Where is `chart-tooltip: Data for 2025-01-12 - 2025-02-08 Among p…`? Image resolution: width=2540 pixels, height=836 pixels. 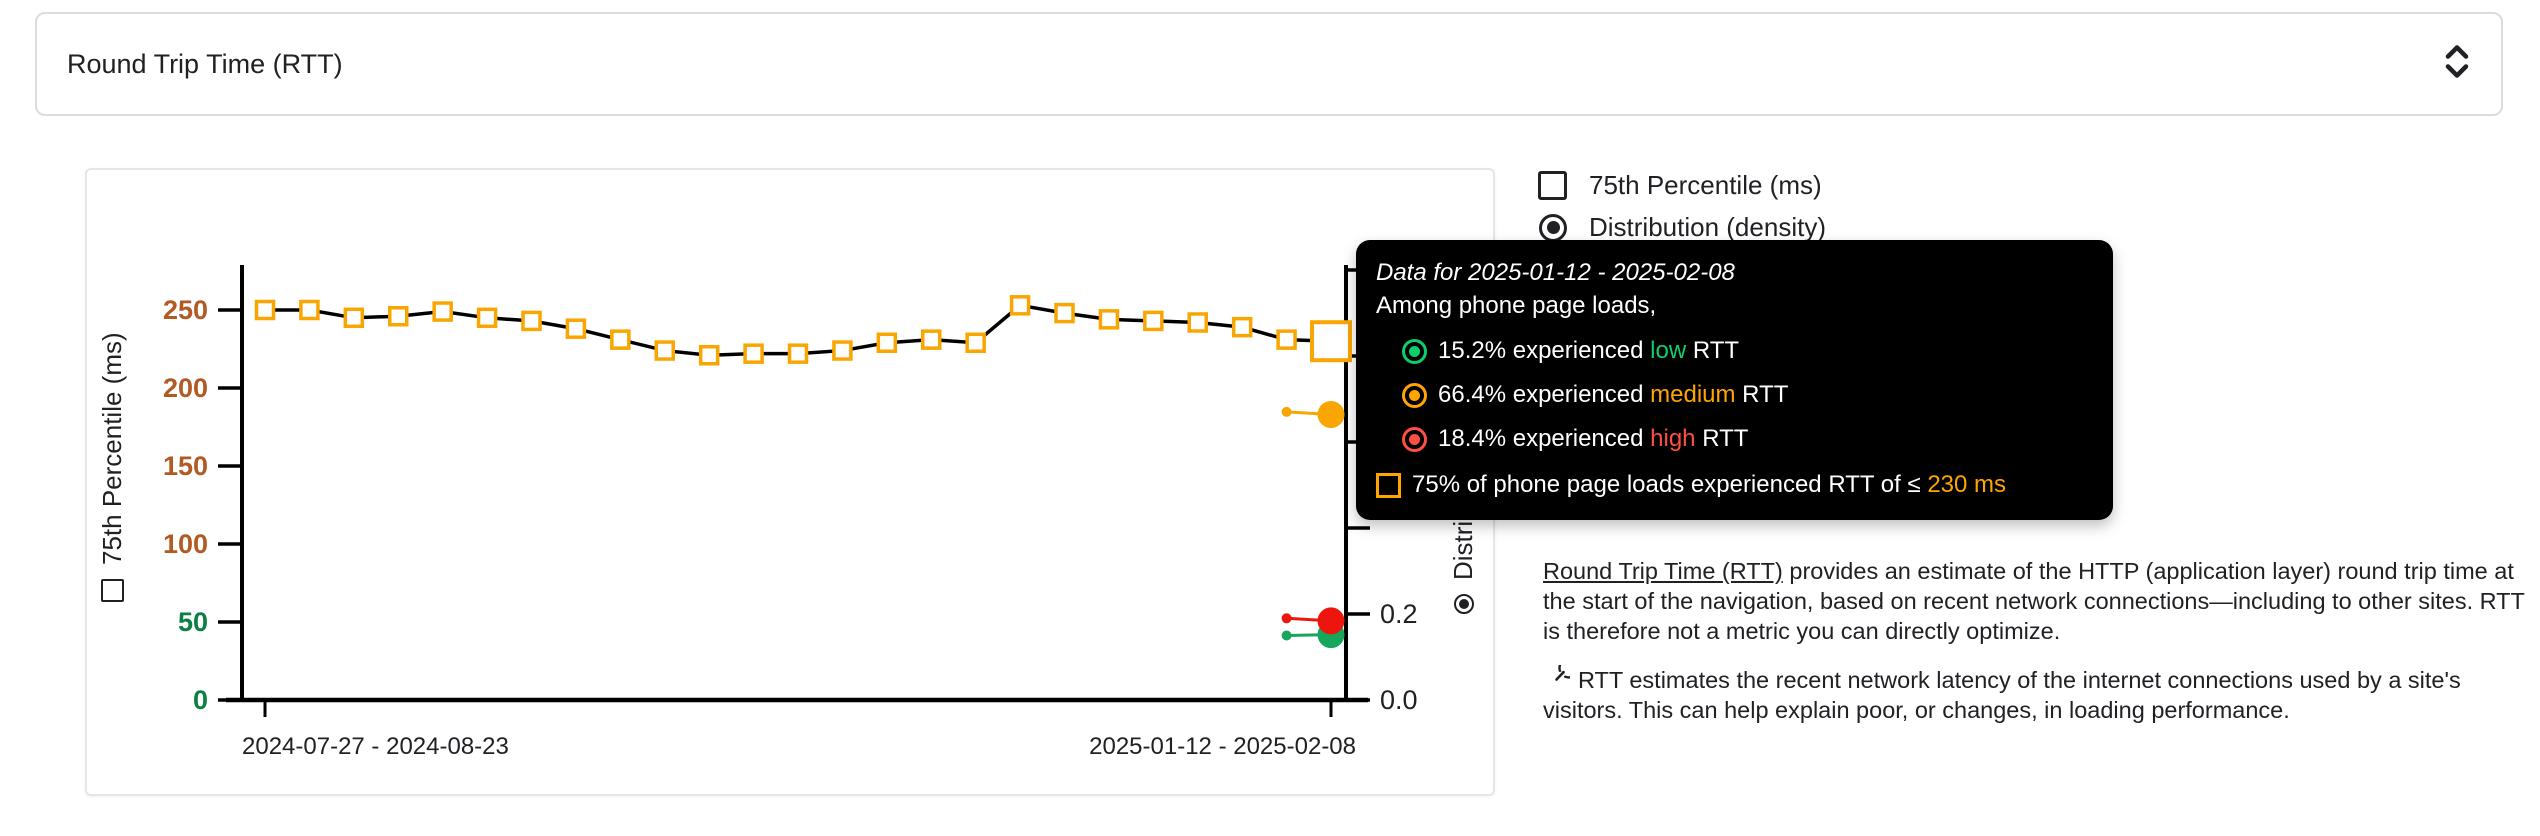
chart-tooltip: Data for 2025-01-12 - 2025-02-08 Among p… is located at coordinates (1734, 380).